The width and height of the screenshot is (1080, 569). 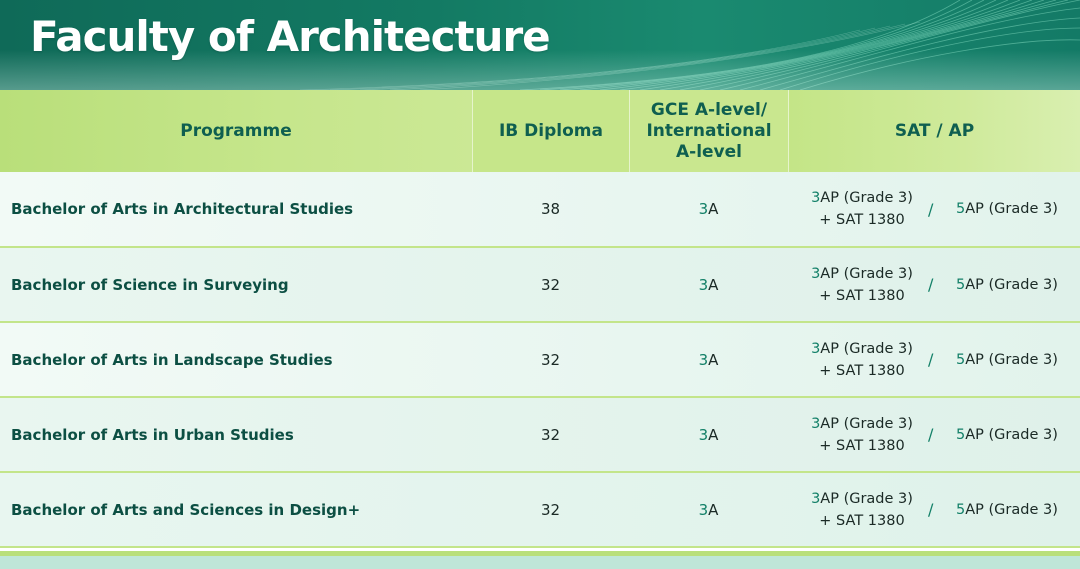 What do you see at coordinates (172, 359) in the screenshot?
I see `programme-name: Bachelor of Arts in Landscape Studies` at bounding box center [172, 359].